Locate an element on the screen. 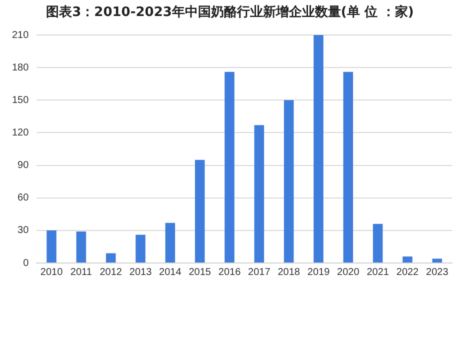 The width and height of the screenshot is (460, 349). y-tick-label: 150 is located at coordinates (21, 100).